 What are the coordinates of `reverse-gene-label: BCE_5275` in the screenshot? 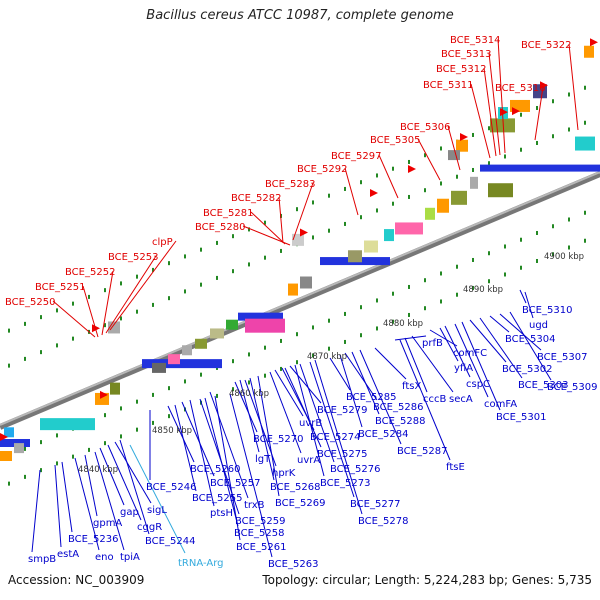 It's located at (342, 454).